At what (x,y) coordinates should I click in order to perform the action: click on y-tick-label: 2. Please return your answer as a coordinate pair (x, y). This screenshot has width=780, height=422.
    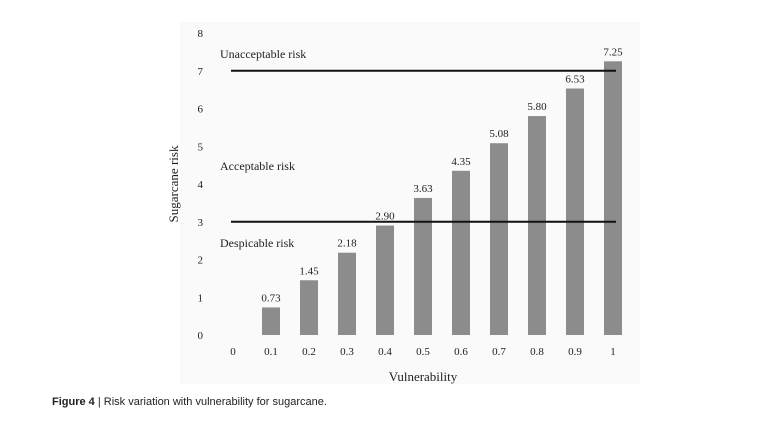
    Looking at the image, I should click on (201, 261).